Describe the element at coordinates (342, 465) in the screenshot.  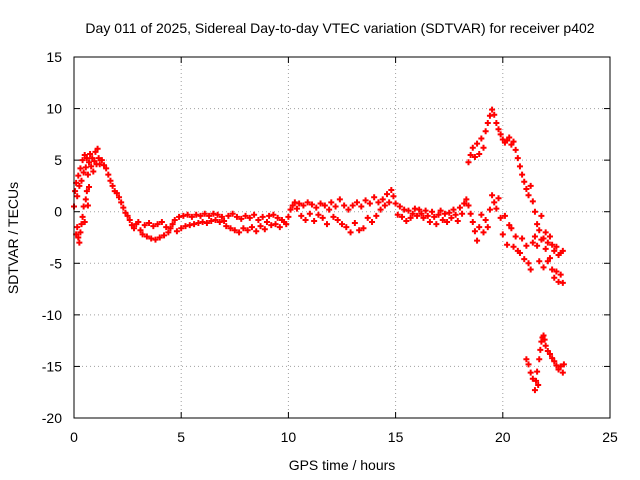
I see `x-axis-label: GPS time / hours` at that location.